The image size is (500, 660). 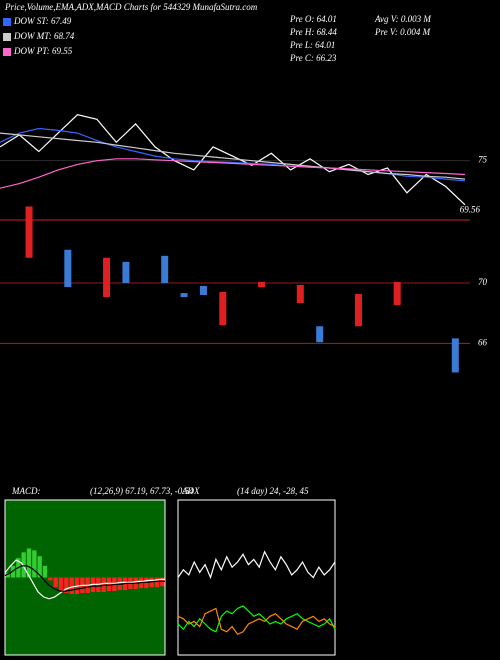 I want to click on y-tick-label: 75, so click(x=483, y=160).